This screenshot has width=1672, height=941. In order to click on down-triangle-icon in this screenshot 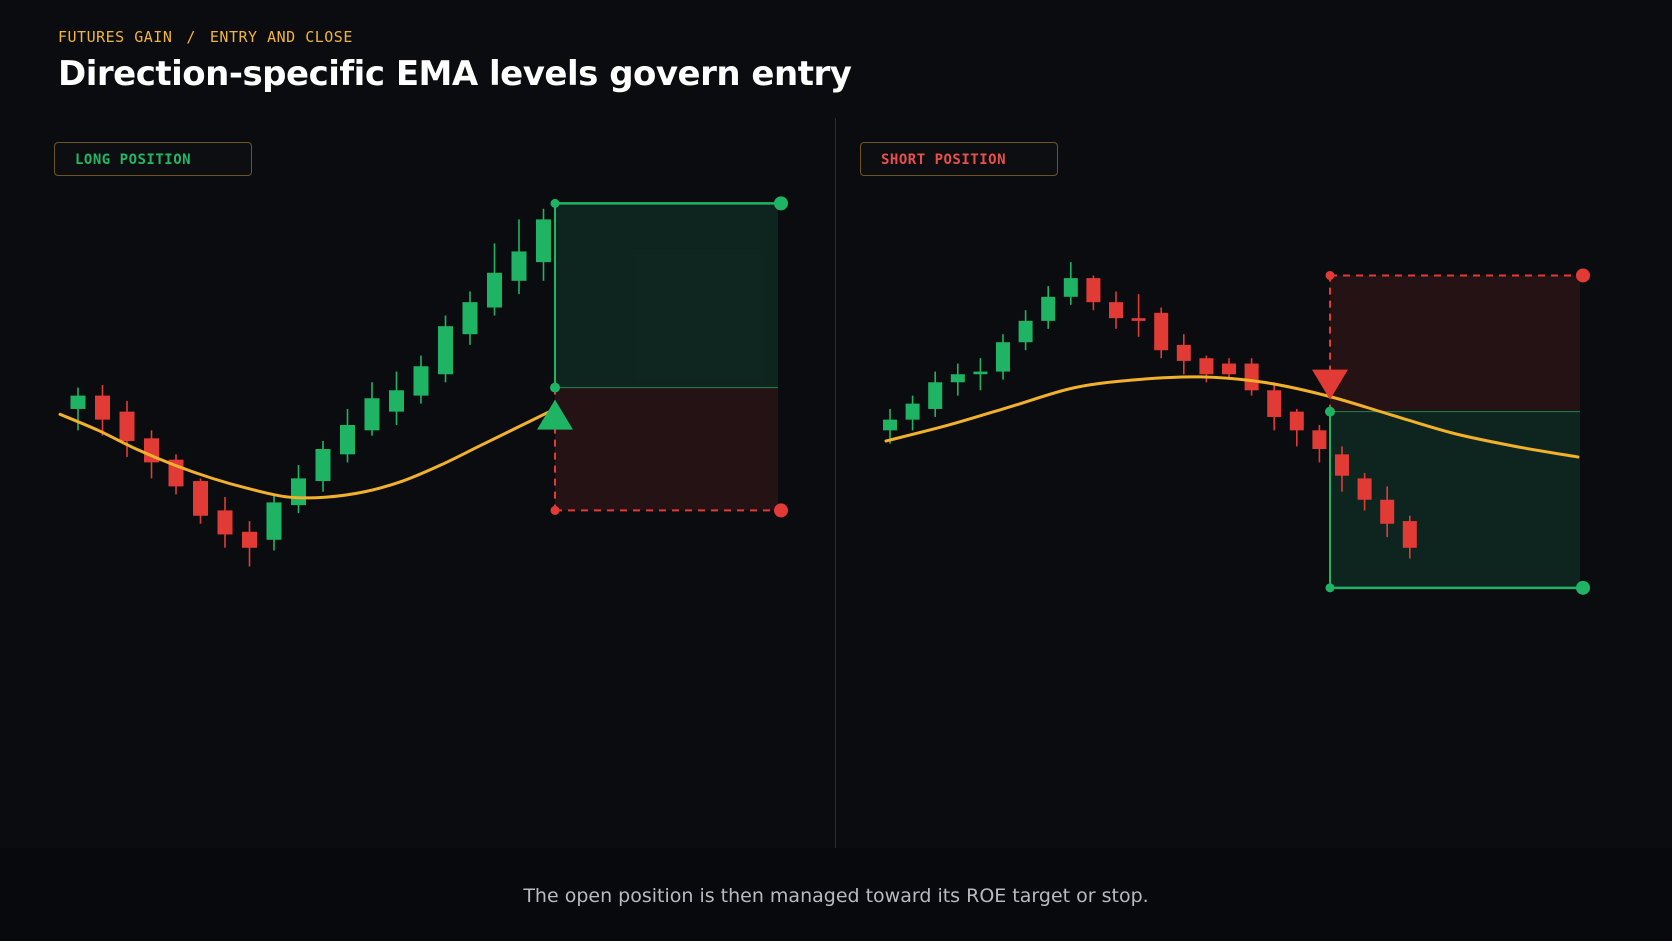, I will do `click(1330, 384)`.